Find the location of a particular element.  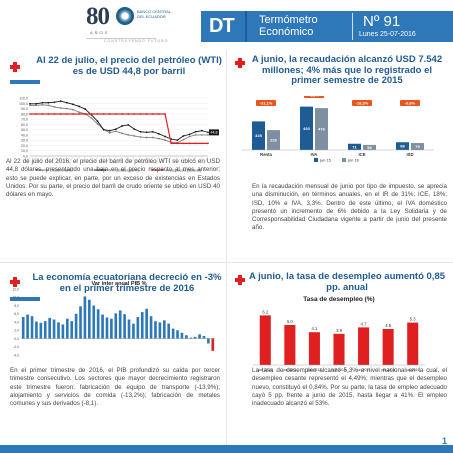

legend-label: jun 15 is located at coordinates (325, 160).